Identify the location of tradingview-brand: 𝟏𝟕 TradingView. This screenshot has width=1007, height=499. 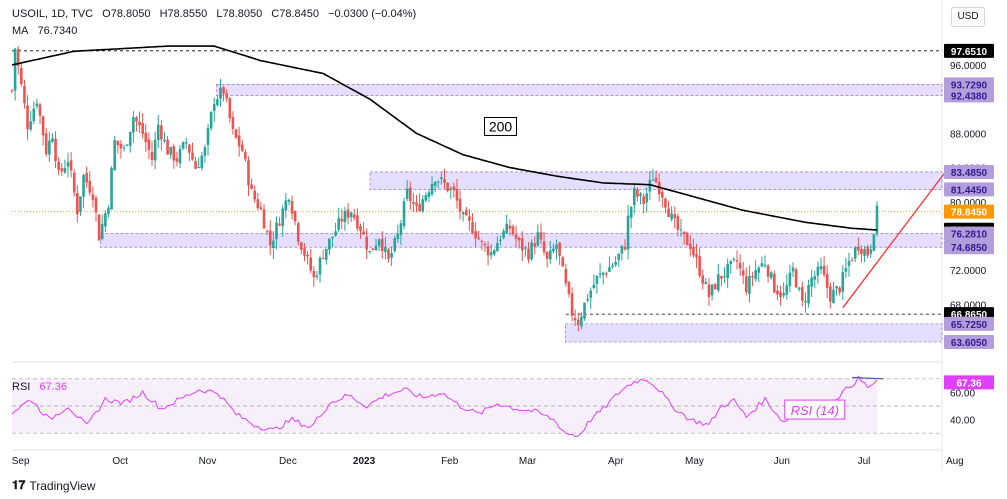
(53, 485).